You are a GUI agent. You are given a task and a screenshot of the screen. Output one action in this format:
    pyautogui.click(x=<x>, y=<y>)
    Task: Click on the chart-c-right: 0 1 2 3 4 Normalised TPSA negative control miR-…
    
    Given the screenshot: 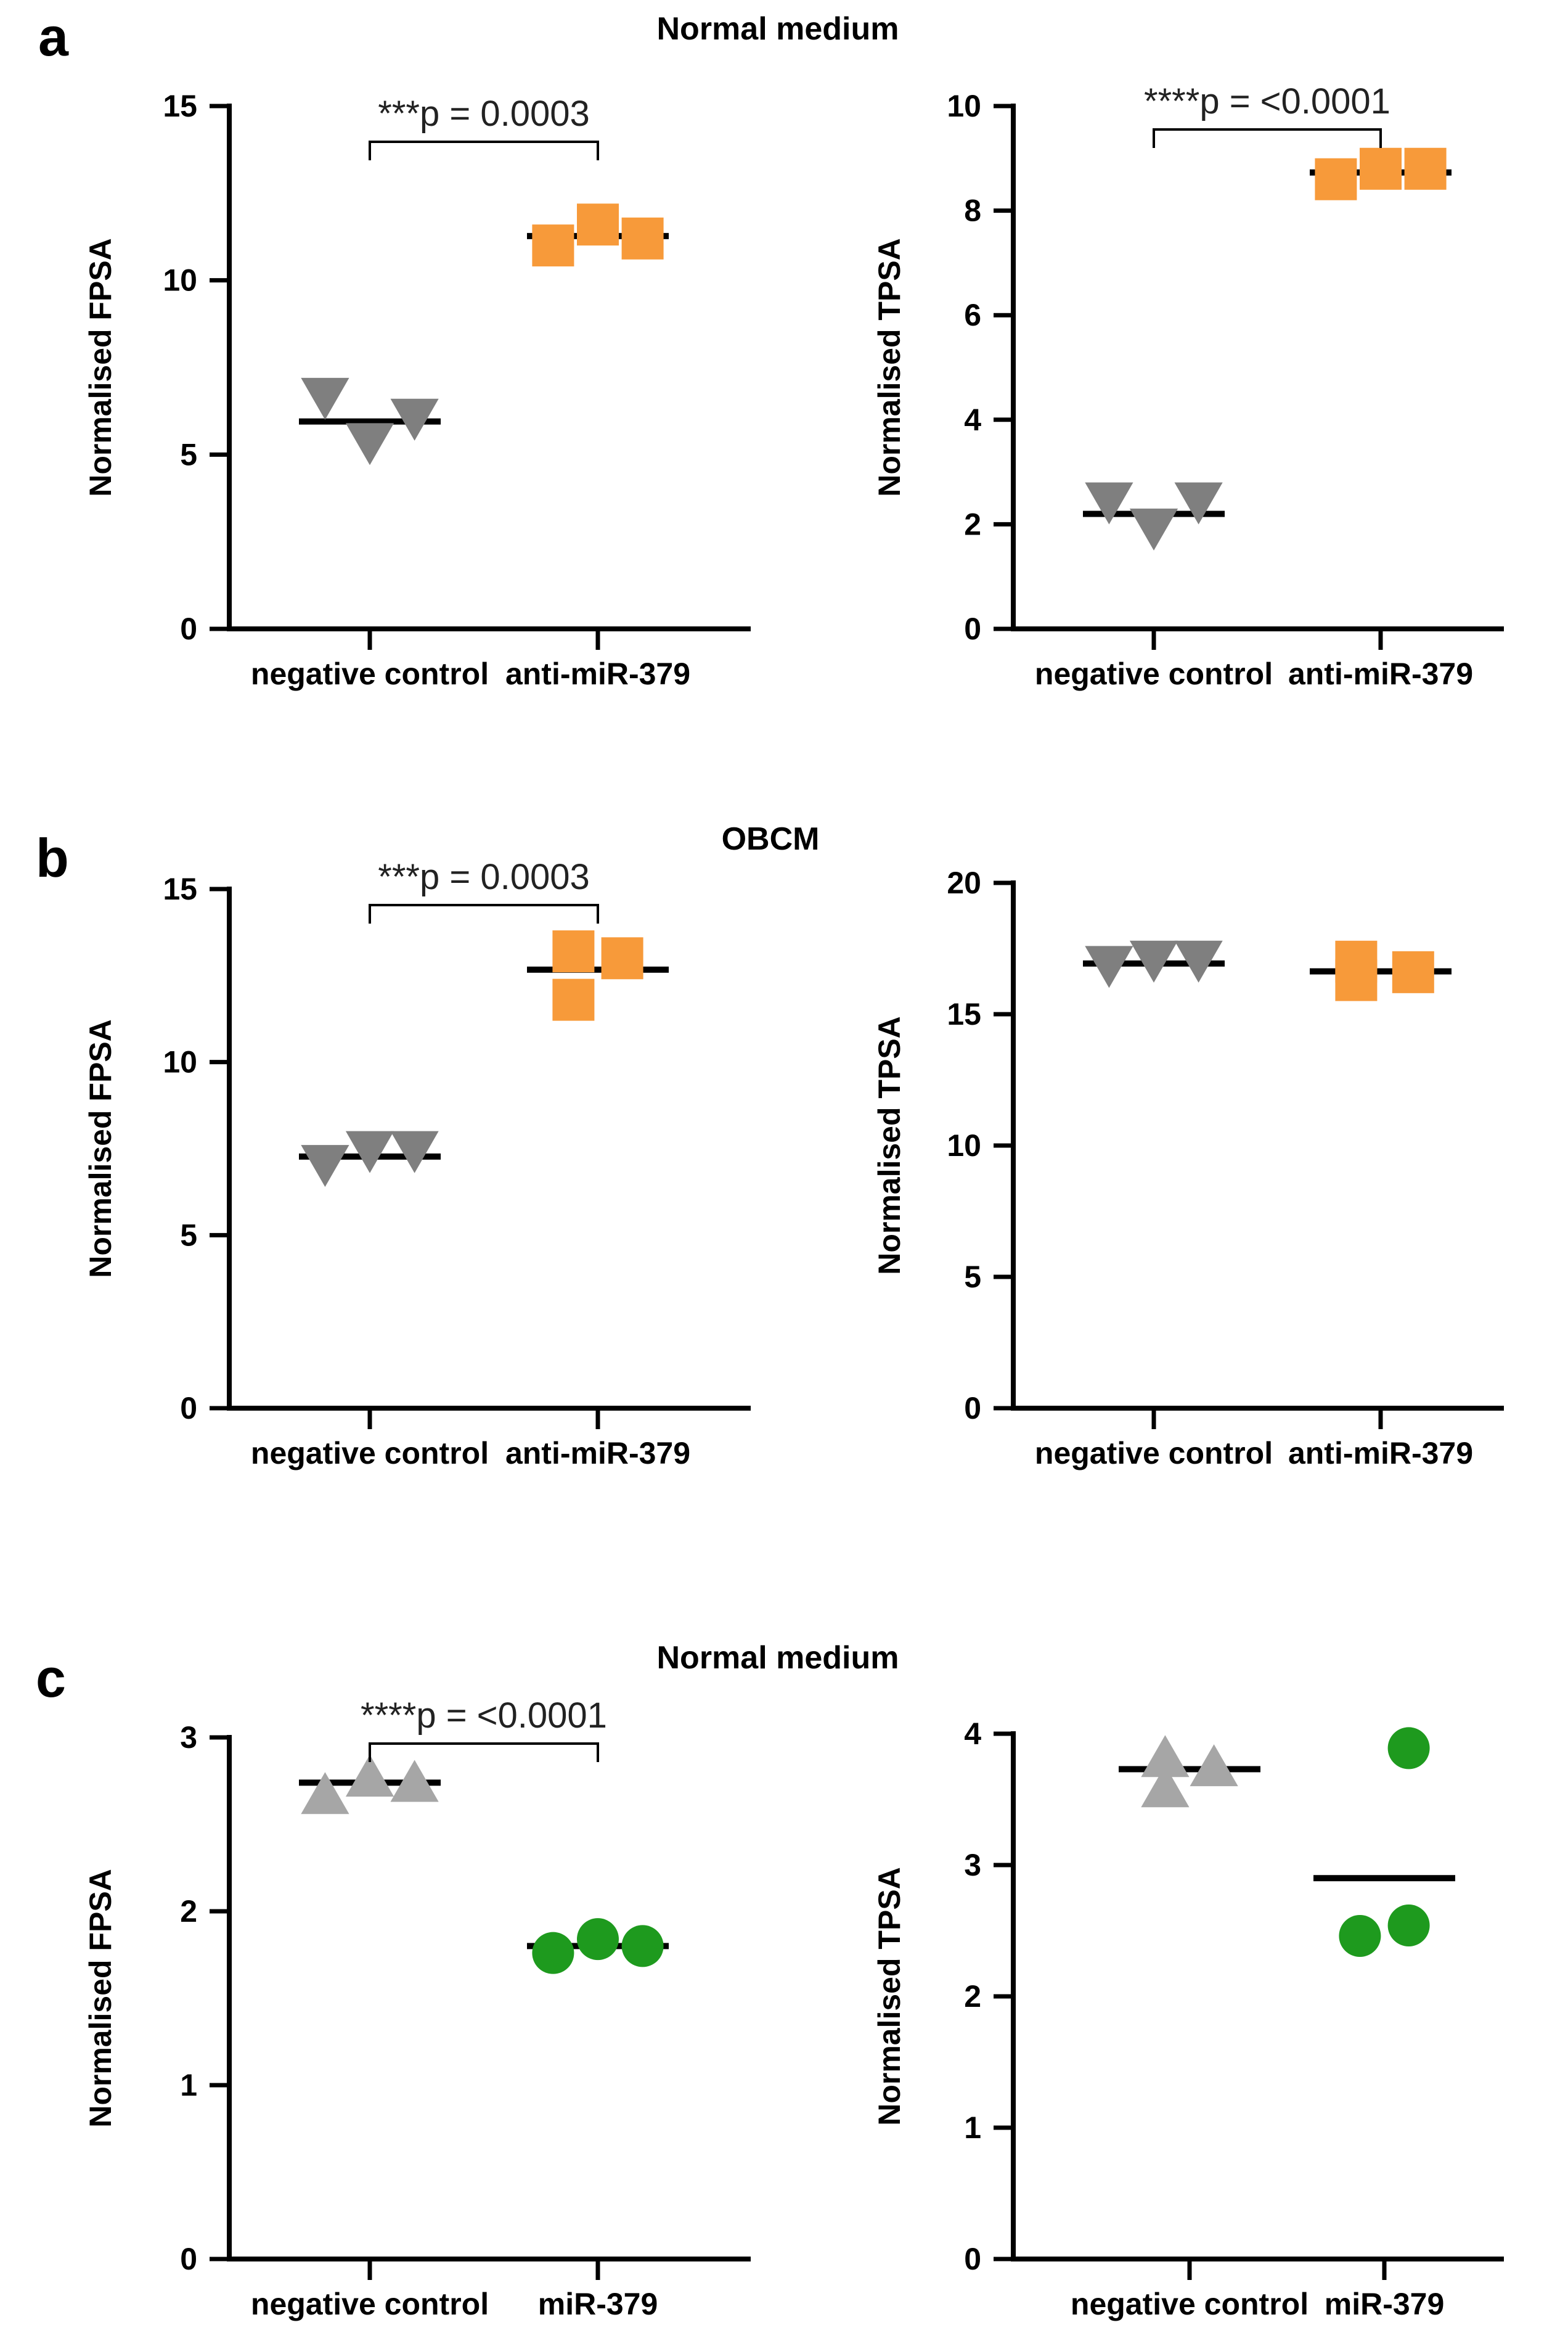 What is the action you would take?
    pyautogui.click(x=1188, y=2018)
    